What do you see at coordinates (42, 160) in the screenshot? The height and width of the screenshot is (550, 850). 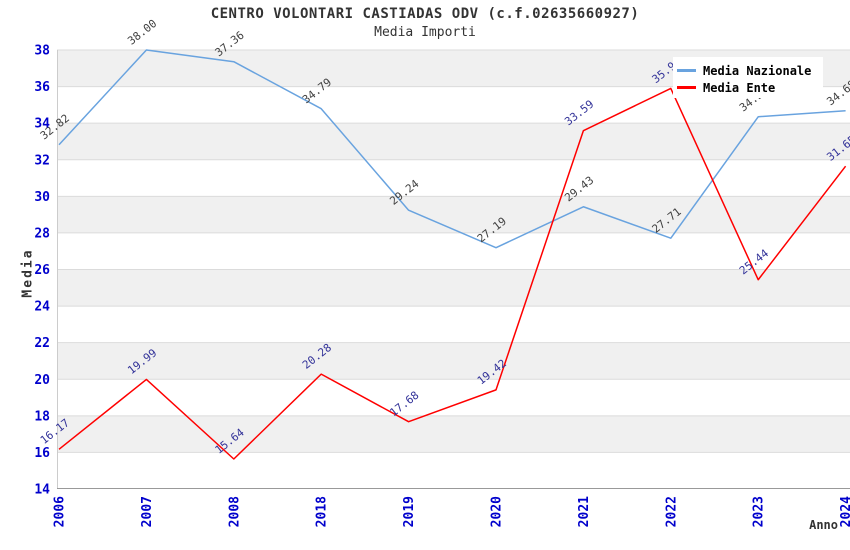 I see `y-tick-label: 32` at bounding box center [42, 160].